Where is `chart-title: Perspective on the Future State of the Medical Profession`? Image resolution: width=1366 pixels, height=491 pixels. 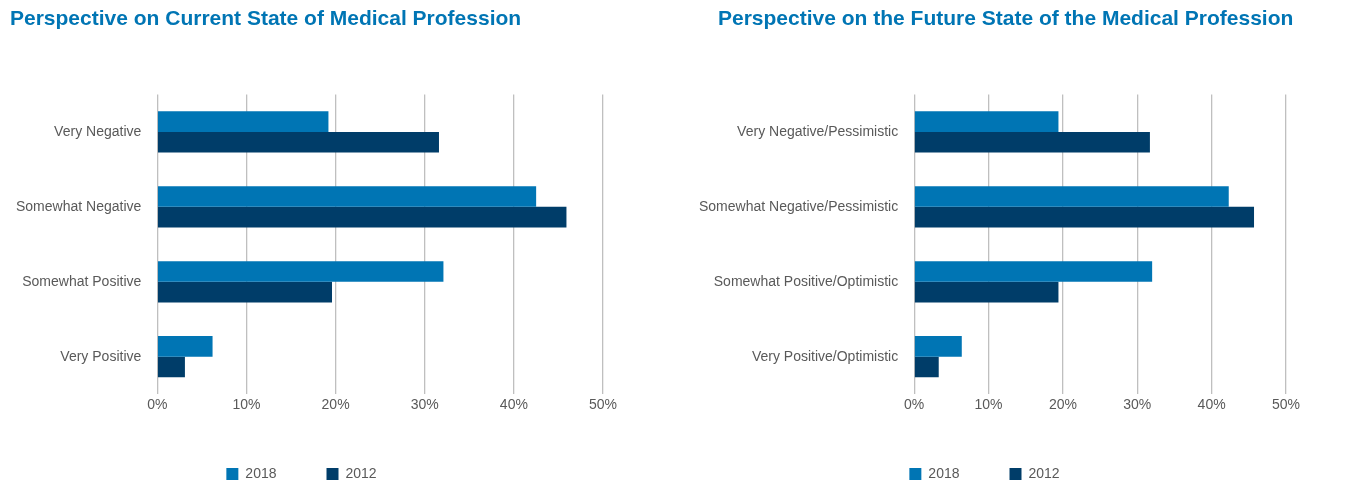
chart-title: Perspective on the Future State of the Medical Profession is located at coordinates (1006, 18).